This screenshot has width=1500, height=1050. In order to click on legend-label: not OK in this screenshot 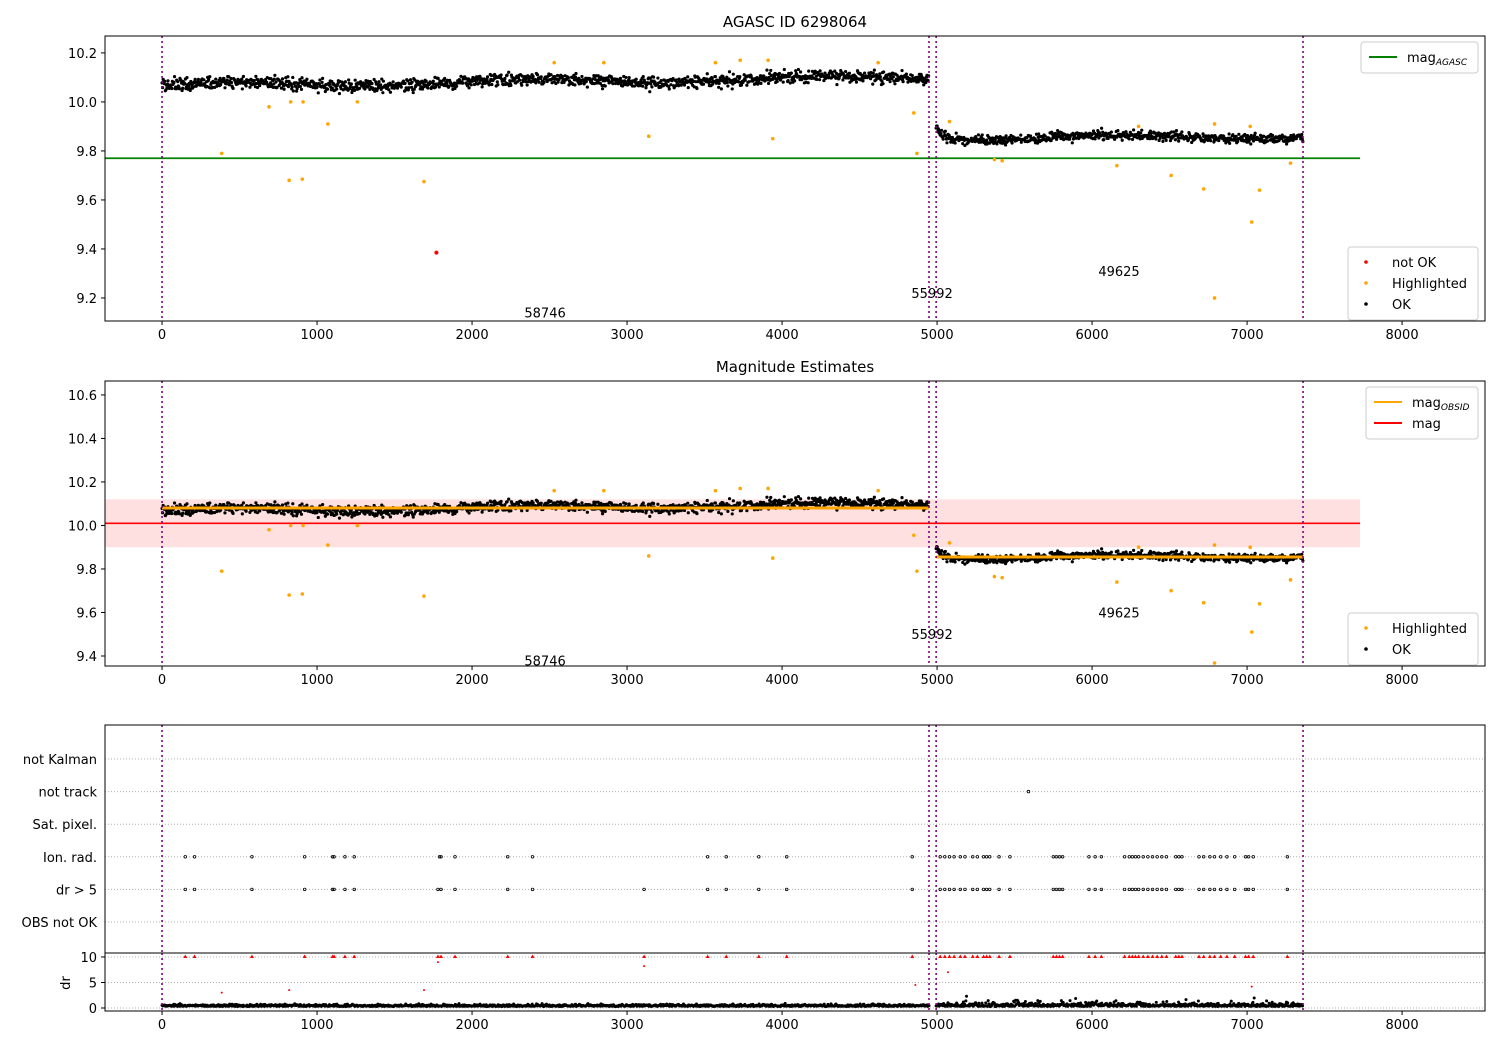, I will do `click(1414, 263)`.